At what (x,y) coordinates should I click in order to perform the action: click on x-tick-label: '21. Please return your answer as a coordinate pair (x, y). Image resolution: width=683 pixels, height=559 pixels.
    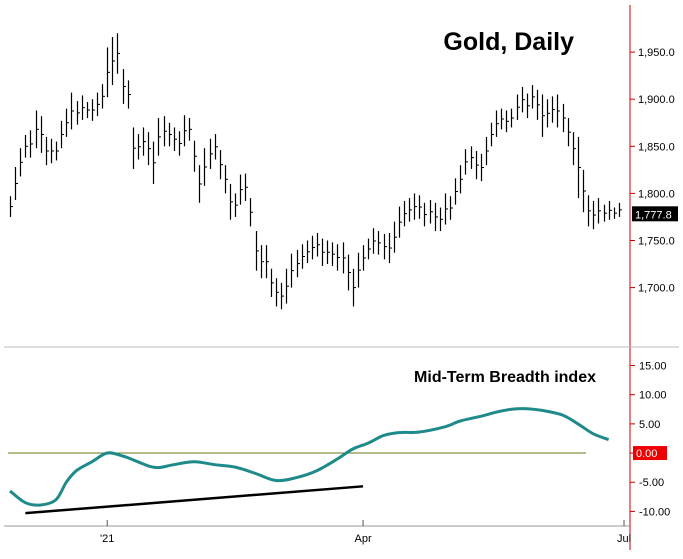
    Looking at the image, I should click on (107, 539).